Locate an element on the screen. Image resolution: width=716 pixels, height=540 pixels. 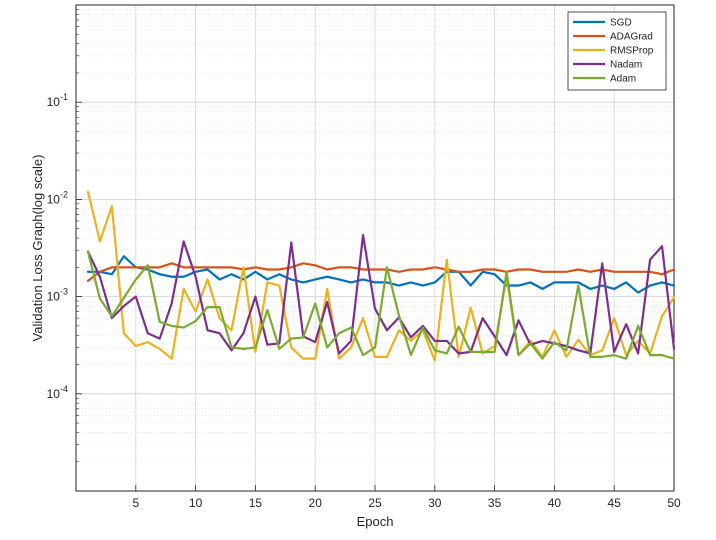
x-tick-label: 30 is located at coordinates (435, 503).